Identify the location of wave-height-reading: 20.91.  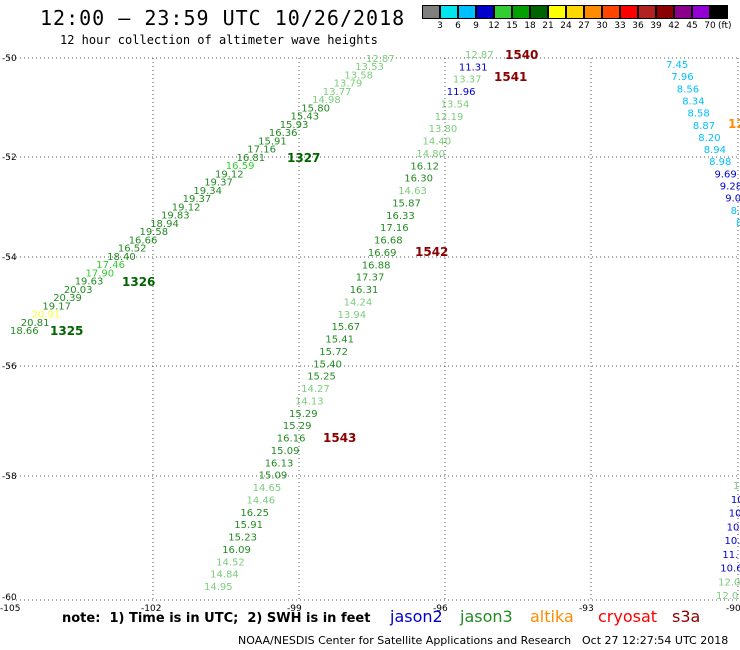
(46, 315).